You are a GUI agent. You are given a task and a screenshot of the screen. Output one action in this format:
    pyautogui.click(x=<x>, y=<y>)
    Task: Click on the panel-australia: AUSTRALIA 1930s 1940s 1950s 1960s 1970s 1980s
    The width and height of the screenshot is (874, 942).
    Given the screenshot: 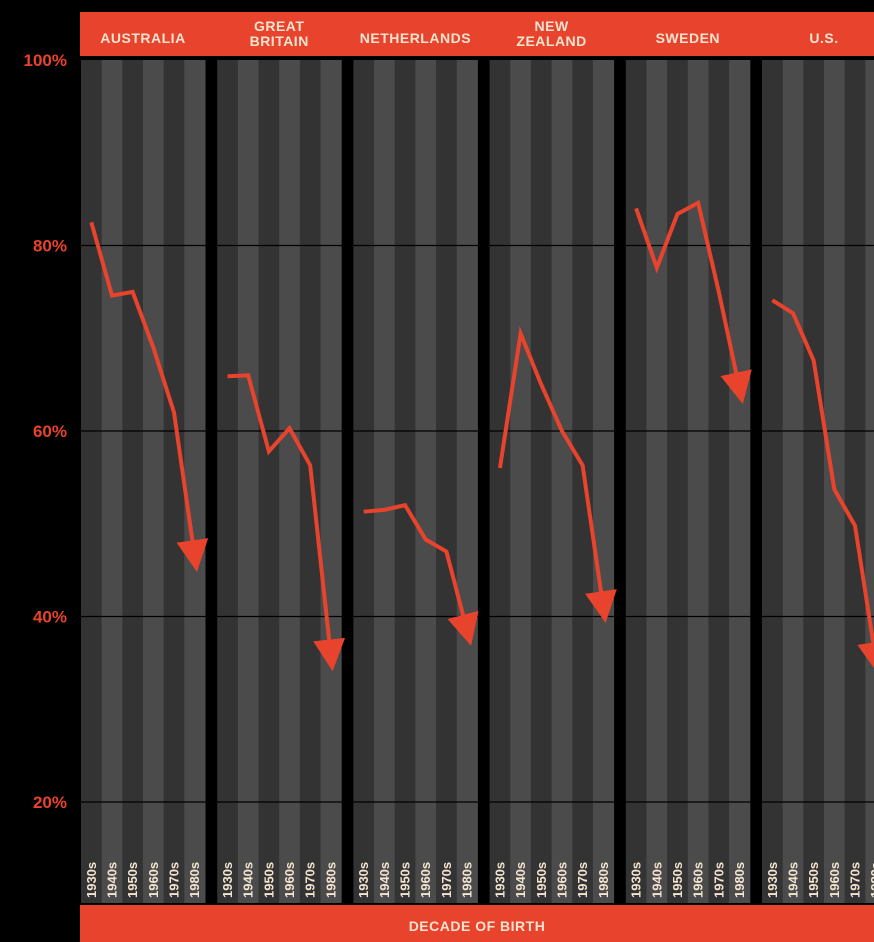 What is the action you would take?
    pyautogui.click(x=143, y=466)
    